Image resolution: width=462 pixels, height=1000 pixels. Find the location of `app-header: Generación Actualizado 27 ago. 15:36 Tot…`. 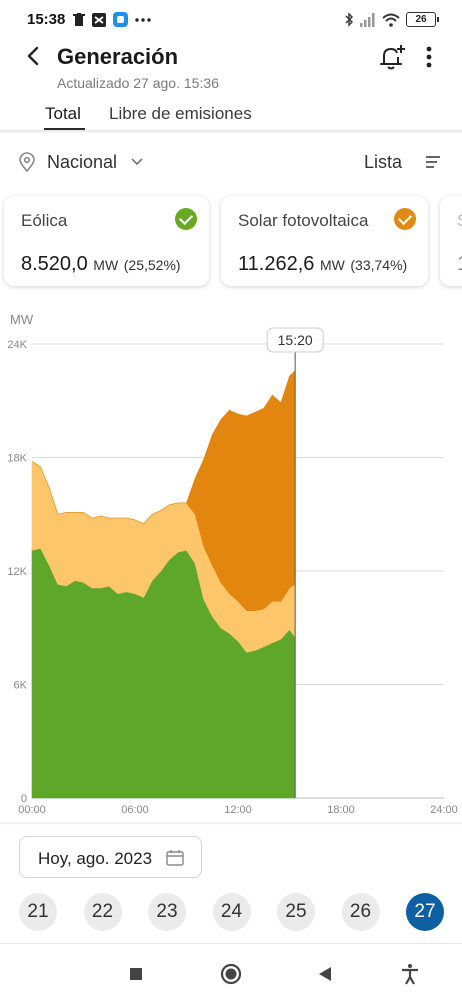

app-header: Generación Actualizado 27 ago. 15:36 Tot… is located at coordinates (231, 84).